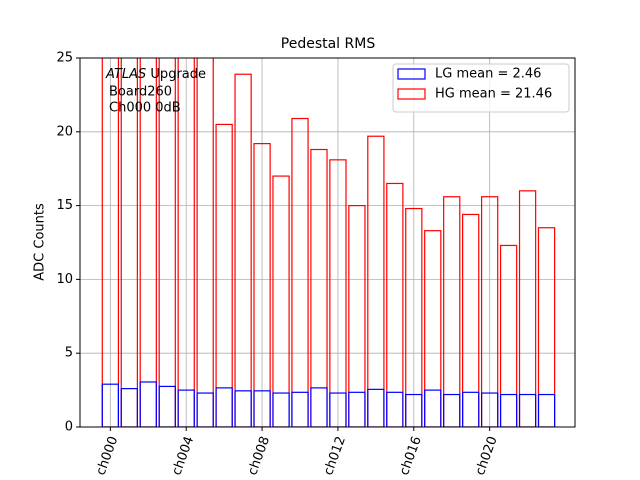 This screenshot has height=480, width=640. What do you see at coordinates (178, 74) in the screenshot?
I see `annotation-tag: Upgrade` at bounding box center [178, 74].